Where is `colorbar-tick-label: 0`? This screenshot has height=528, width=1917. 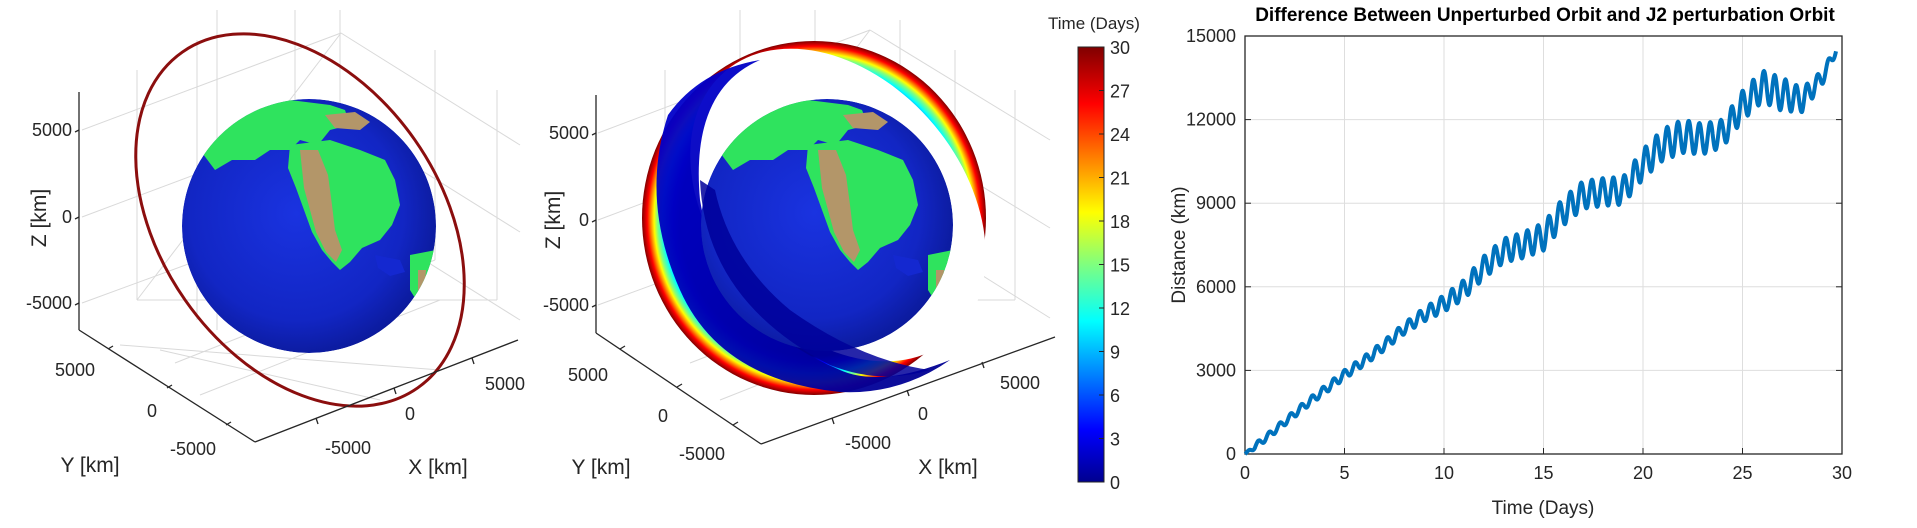
colorbar-tick-label: 0 is located at coordinates (1115, 483).